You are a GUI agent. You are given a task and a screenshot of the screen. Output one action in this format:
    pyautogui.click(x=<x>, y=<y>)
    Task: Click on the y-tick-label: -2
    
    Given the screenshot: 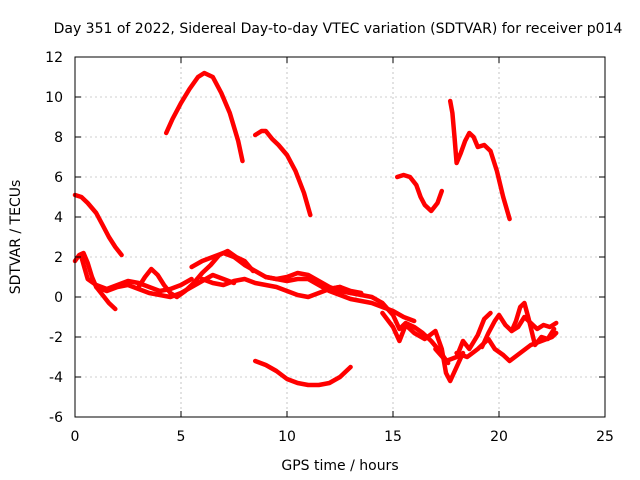 What is the action you would take?
    pyautogui.click(x=56, y=338)
    